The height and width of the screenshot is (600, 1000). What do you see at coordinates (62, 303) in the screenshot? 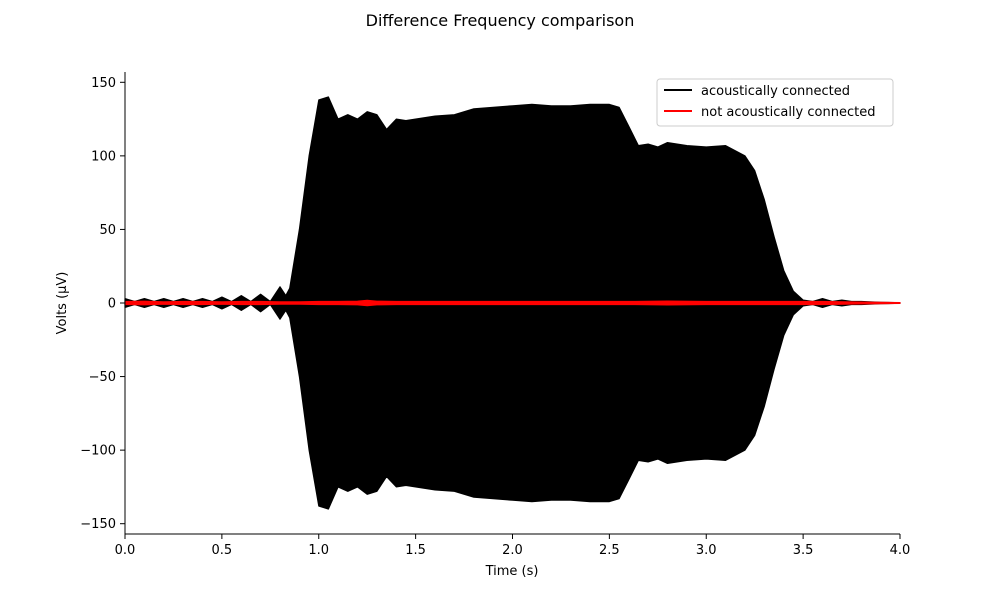
I see `y-axis-label: Volts (µV)` at bounding box center [62, 303].